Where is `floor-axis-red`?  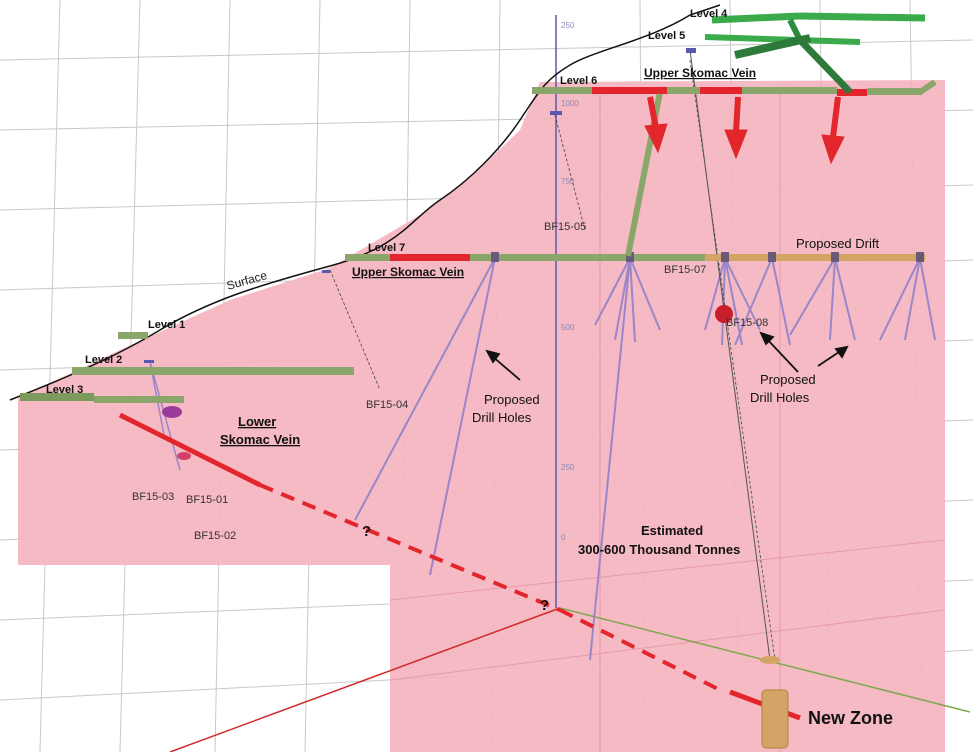 floor-axis-red is located at coordinates (365, 679).